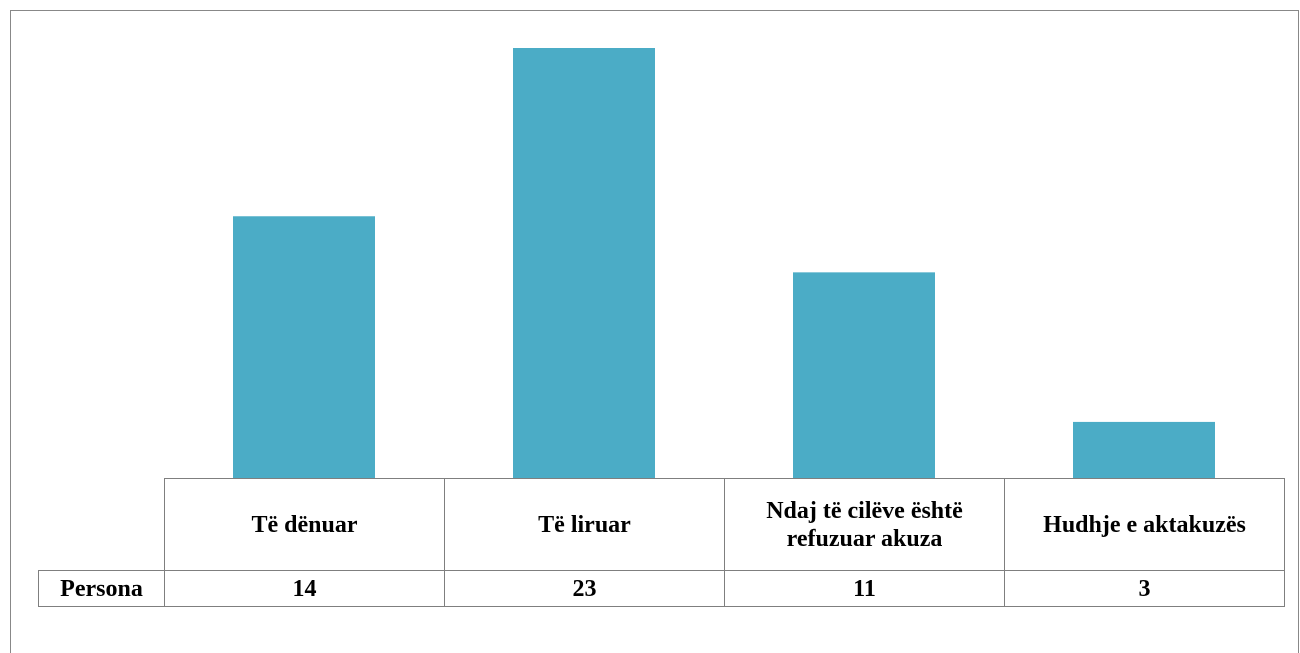 The image size is (1300, 653). What do you see at coordinates (864, 588) in the screenshot?
I see `value-cell: 11` at bounding box center [864, 588].